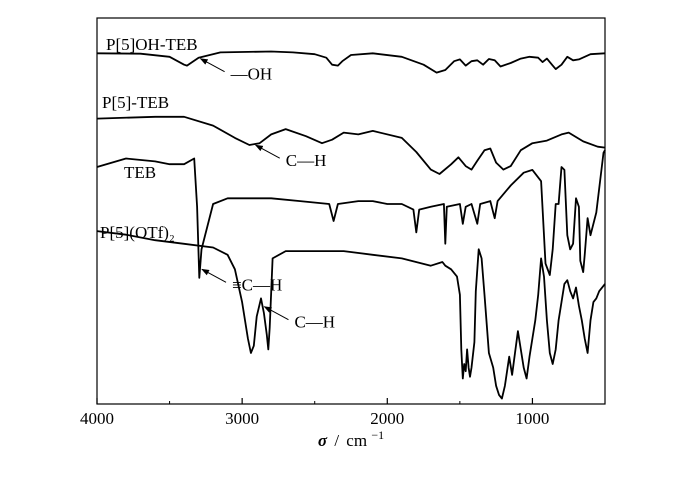 Image resolution: width=700 pixels, height=481 pixels. What do you see at coordinates (356, 440) in the screenshot?
I see `x-axis-label-unit: cm` at bounding box center [356, 440].